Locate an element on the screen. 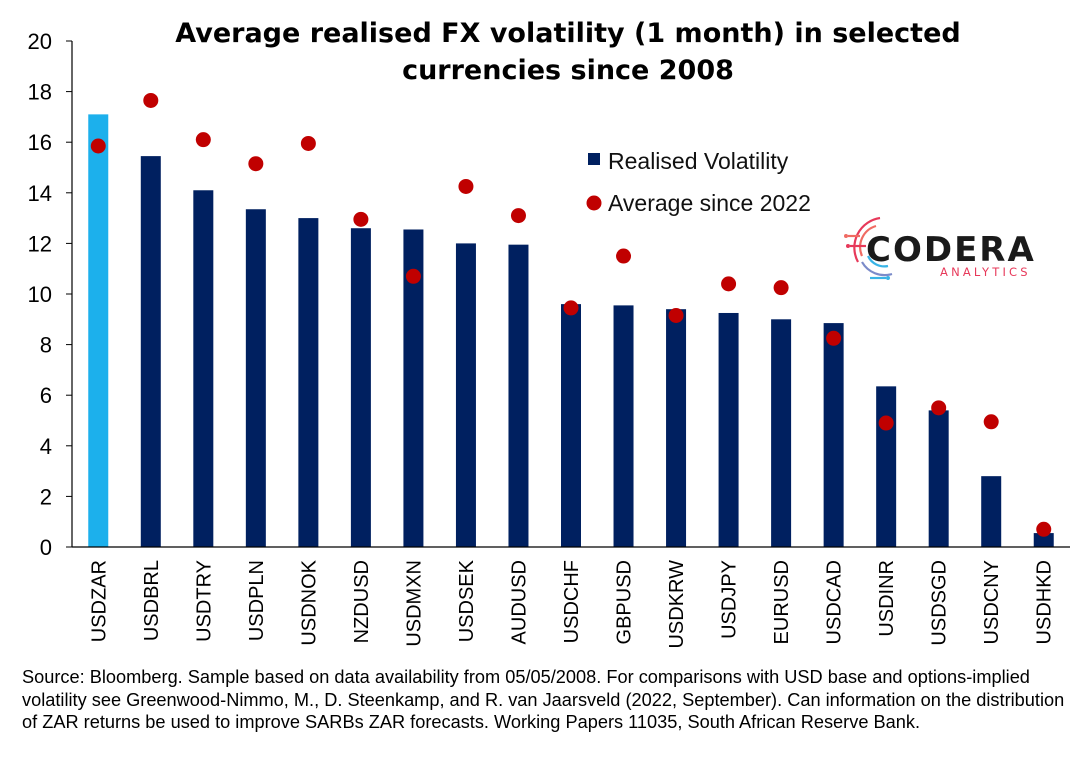 Image resolution: width=1080 pixels, height=782 pixels. bar-usdinr is located at coordinates (886, 466).